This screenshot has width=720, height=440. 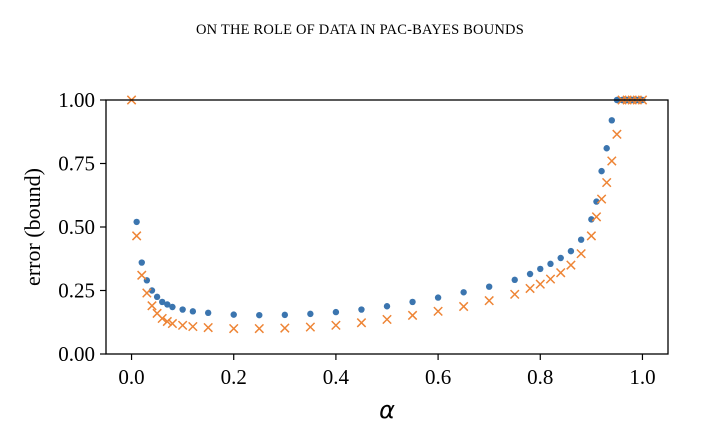 What do you see at coordinates (387, 371) in the screenshot?
I see `x-axis-ticks: 0.0 0.2 0.4 0.6 0.8 1.0` at bounding box center [387, 371].